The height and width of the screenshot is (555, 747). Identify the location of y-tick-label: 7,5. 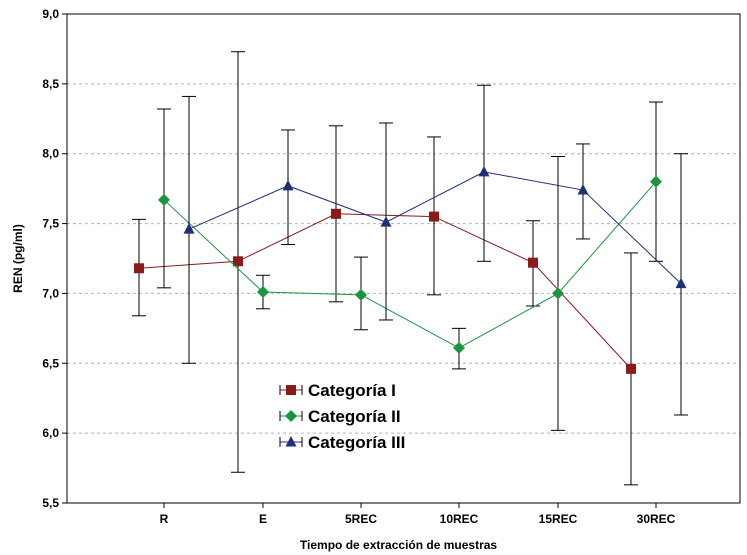
(50, 224).